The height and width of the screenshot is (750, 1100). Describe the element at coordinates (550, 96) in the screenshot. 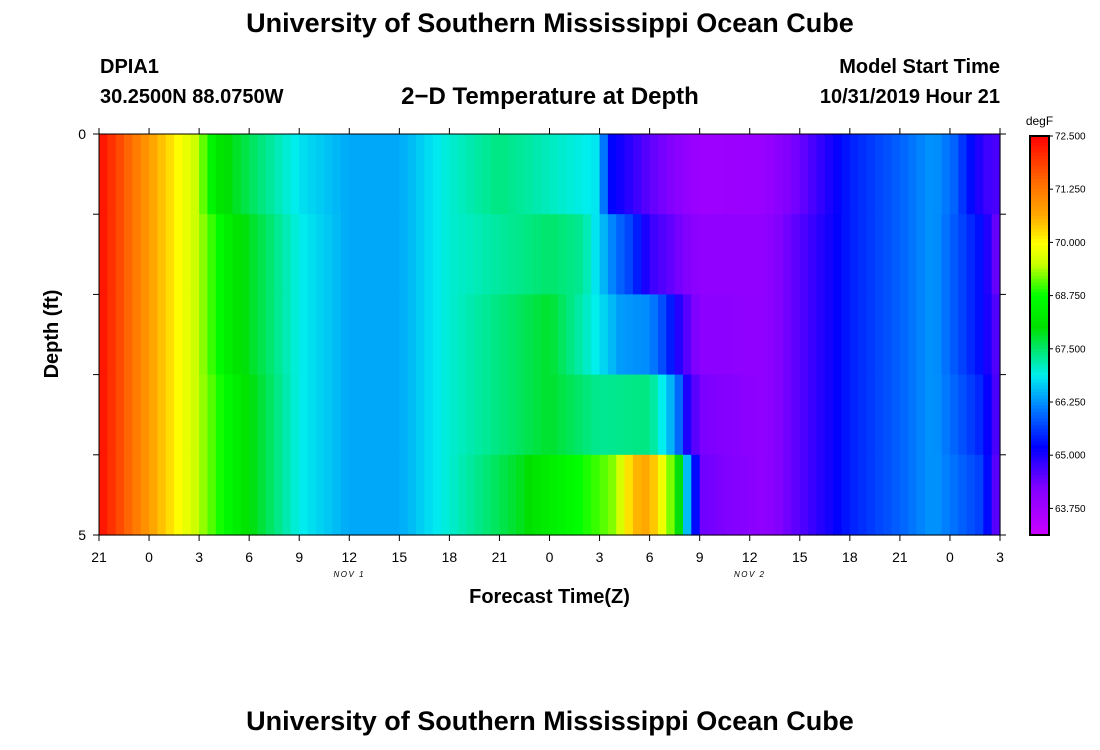

I see `plot-title: 2−D Temperature at Depth` at that location.